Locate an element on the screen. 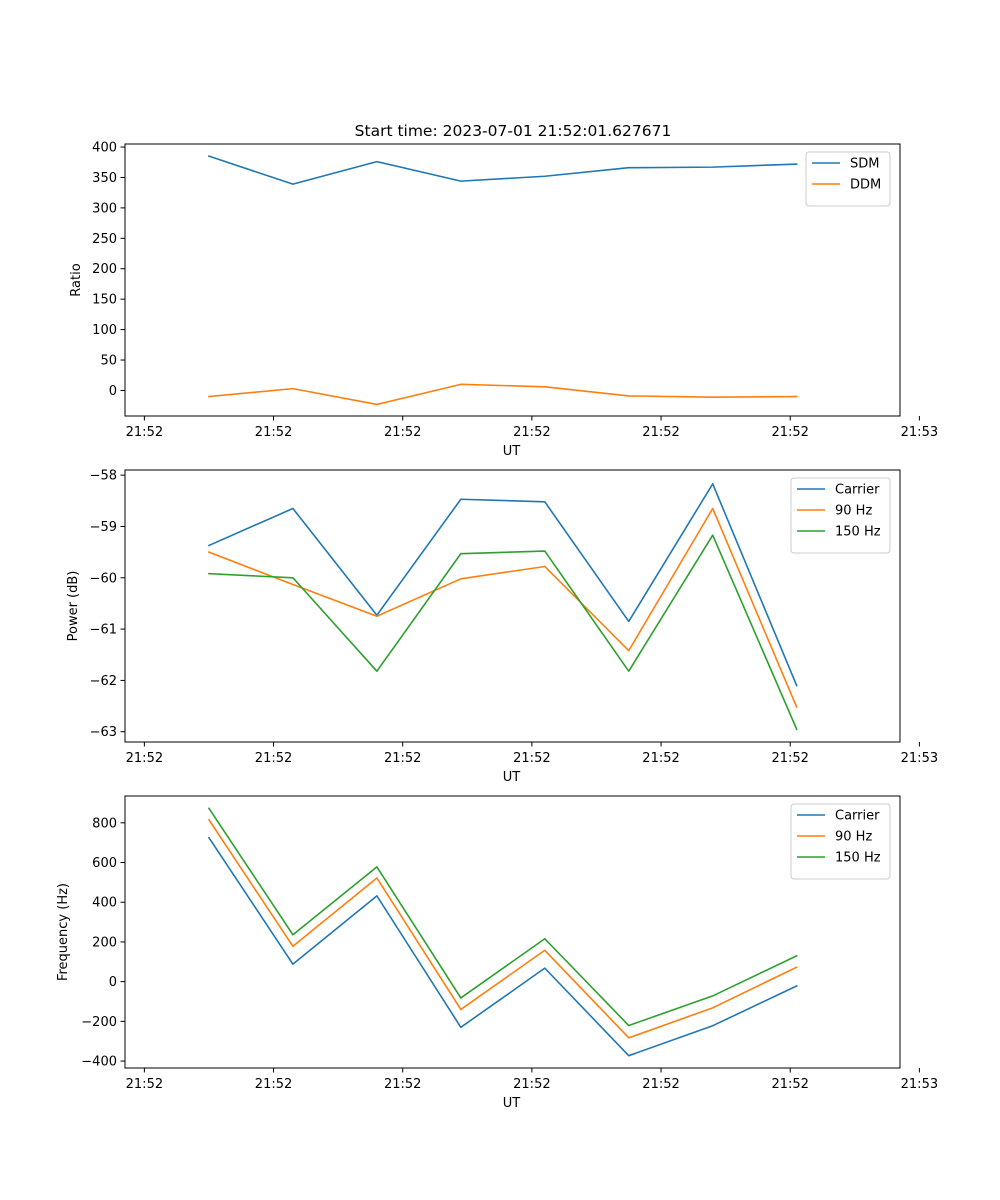 This screenshot has width=1000, height=1200. power-y-tick-label: −63 is located at coordinates (103, 732).